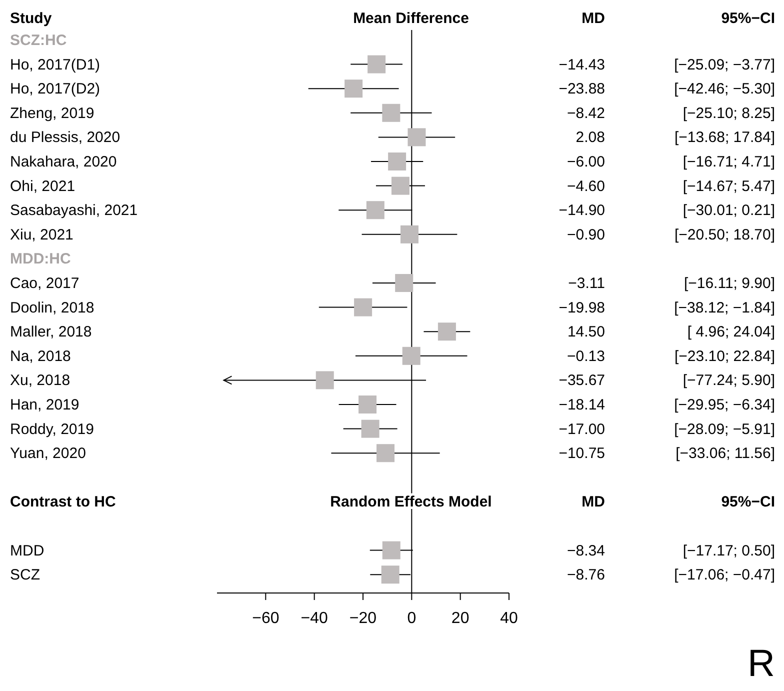  I want to click on y-tick-label: Xu, 2018, so click(40, 381).